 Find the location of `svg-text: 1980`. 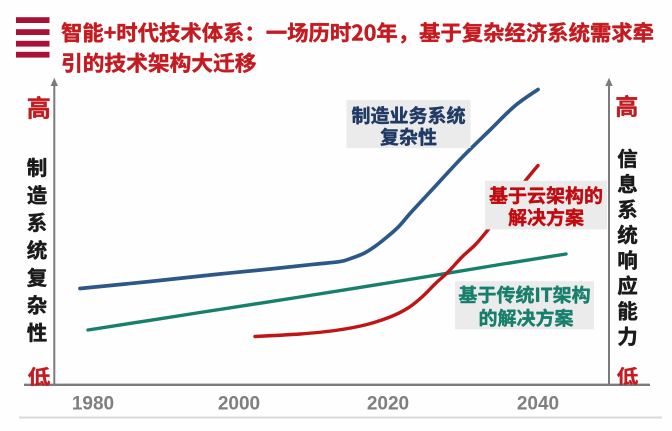

svg-text: 1980 is located at coordinates (93, 404).